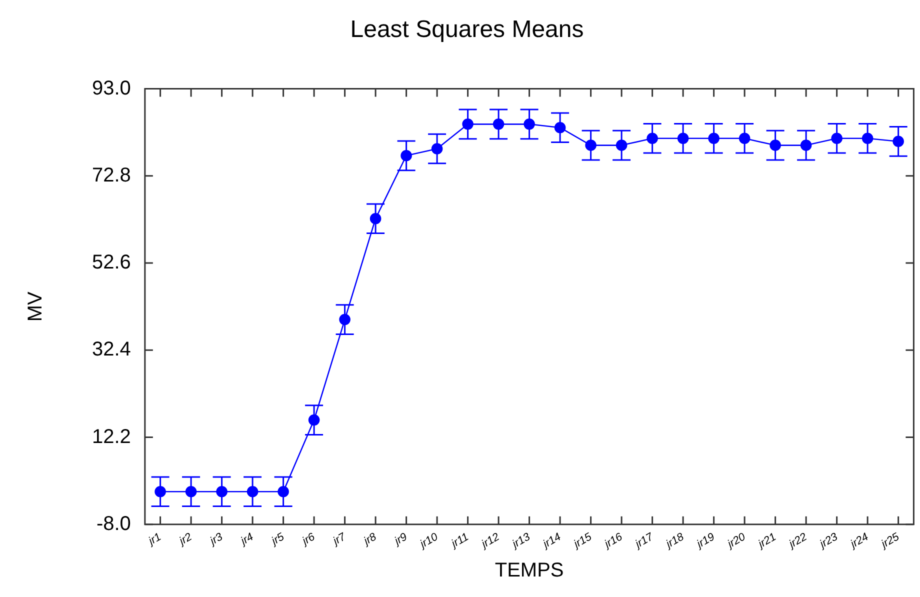  What do you see at coordinates (246, 539) in the screenshot?
I see `x-tick-label: jr4` at bounding box center [246, 539].